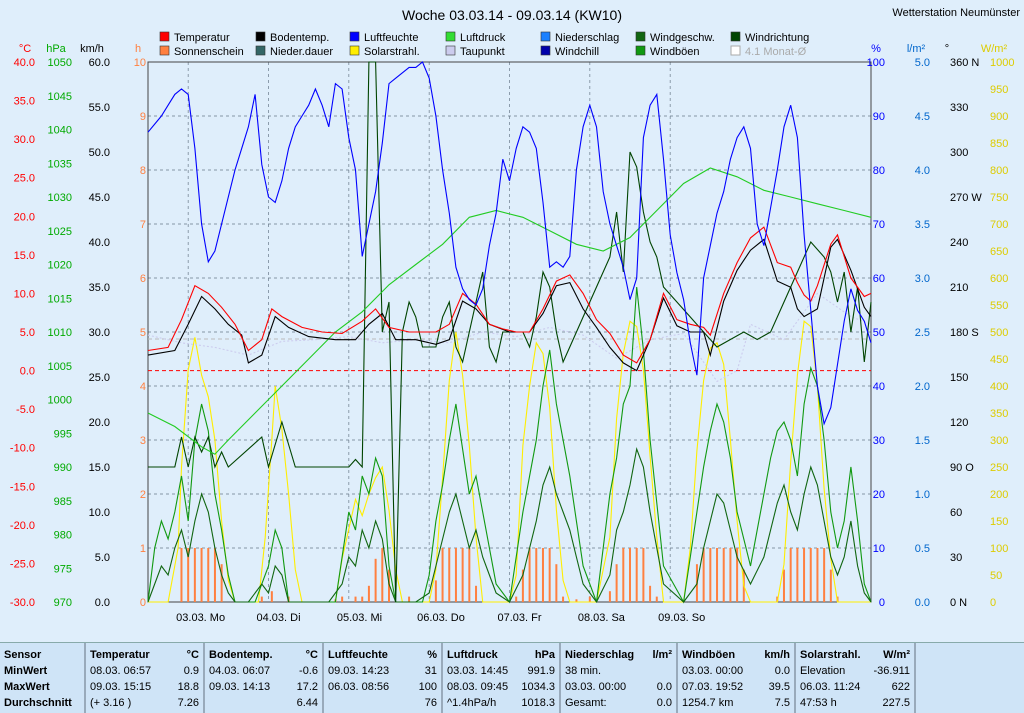  Describe the element at coordinates (358, 655) in the screenshot. I see `stats-header: Luftfeuchte` at that location.